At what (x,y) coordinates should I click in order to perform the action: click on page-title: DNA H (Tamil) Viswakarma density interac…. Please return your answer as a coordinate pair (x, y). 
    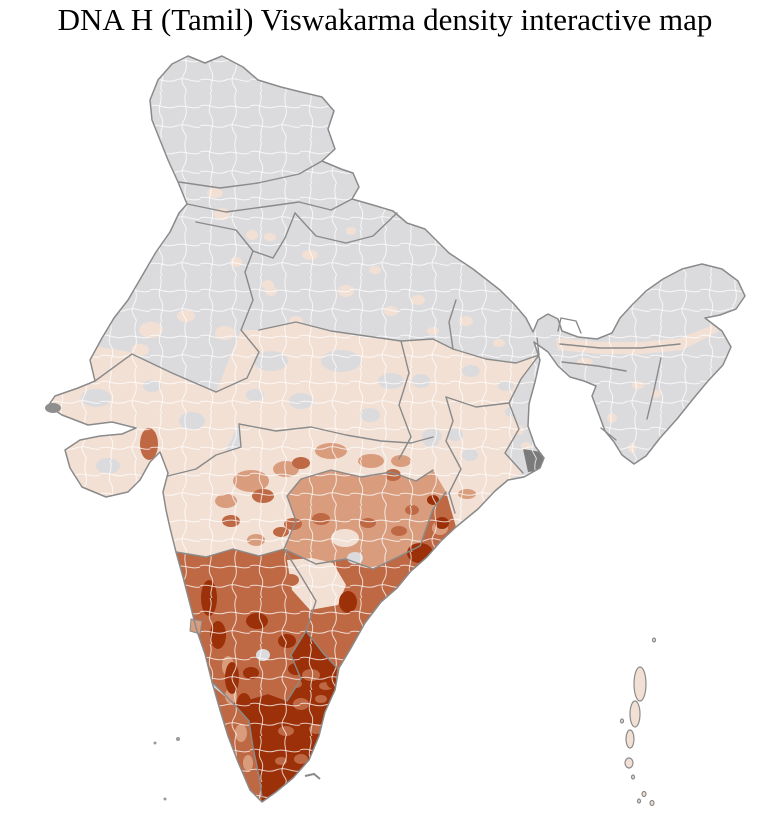
    Looking at the image, I should click on (385, 19).